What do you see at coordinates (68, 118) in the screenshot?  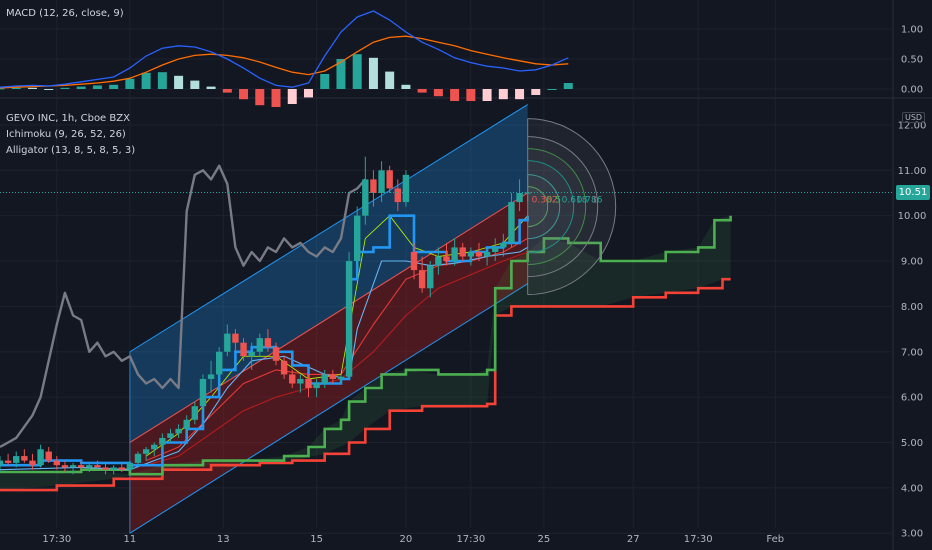 I see `symbol-legend: GEVO INC, 1h, Cboe BZX` at bounding box center [68, 118].